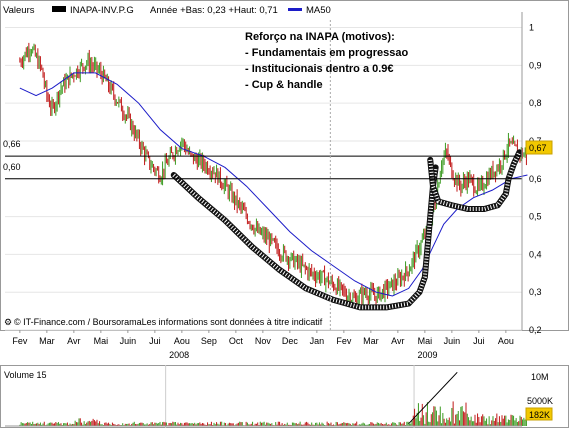 The width and height of the screenshot is (570, 430). Describe the element at coordinates (12, 167) in the screenshot. I see `level-label-low: 0,60` at that location.